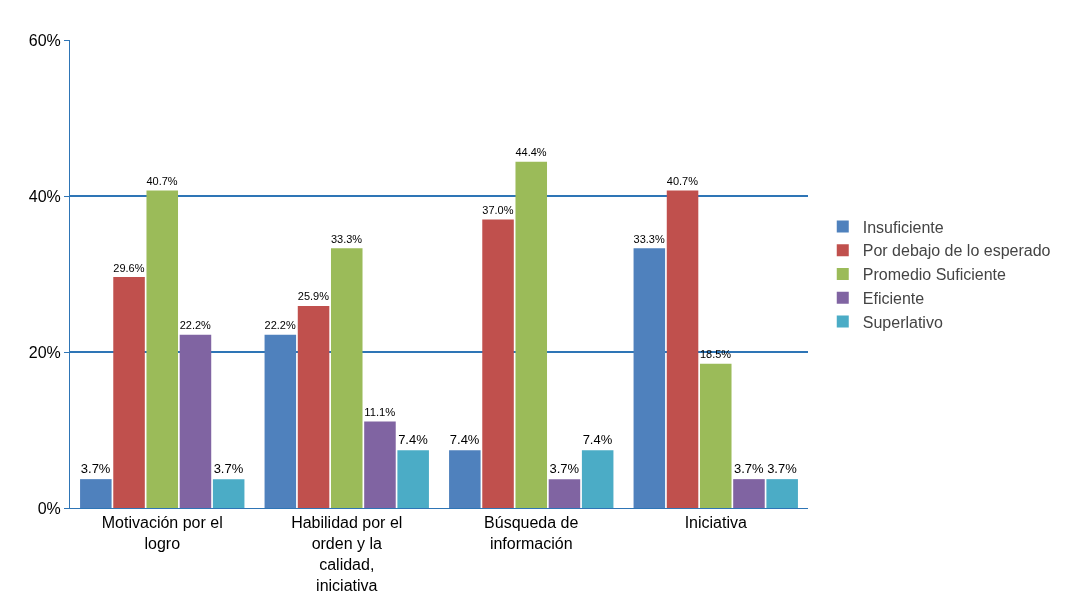 Image resolution: width=1068 pixels, height=608 pixels. What do you see at coordinates (531, 533) in the screenshot?
I see `x-tick-label: Búsqueda de información` at bounding box center [531, 533].